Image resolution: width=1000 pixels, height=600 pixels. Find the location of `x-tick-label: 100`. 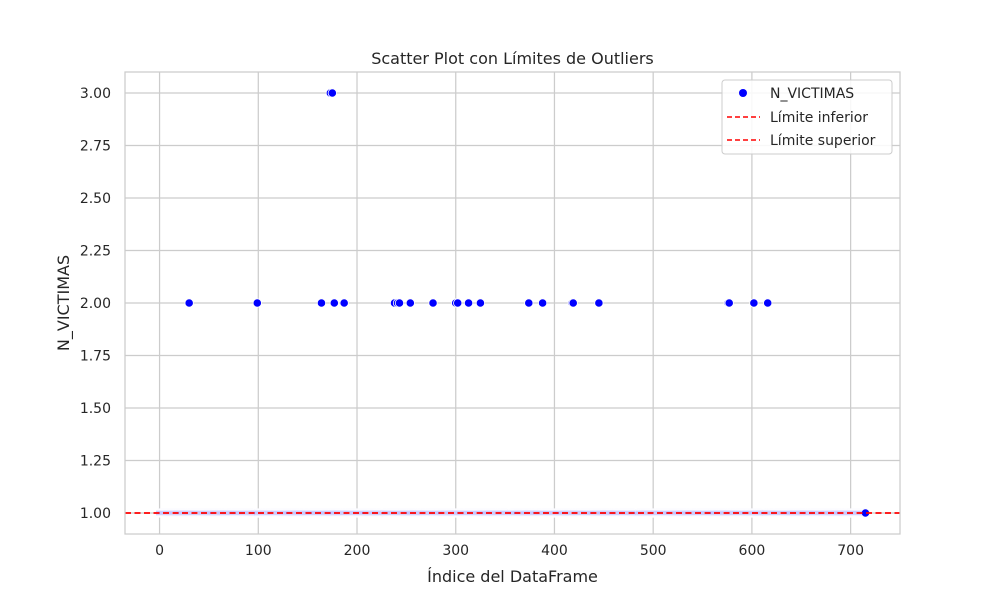

x-tick-label: 100 is located at coordinates (258, 551).